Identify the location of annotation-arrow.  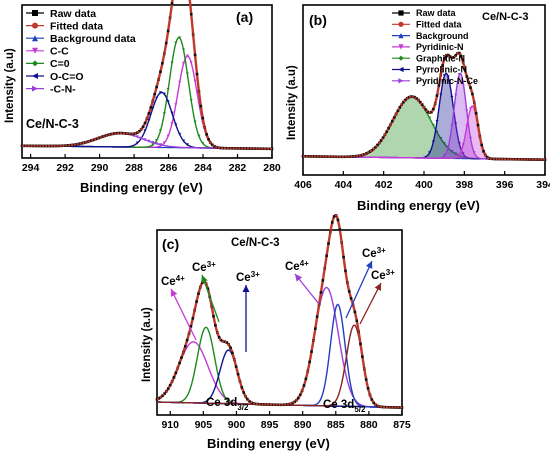
(183, 314).